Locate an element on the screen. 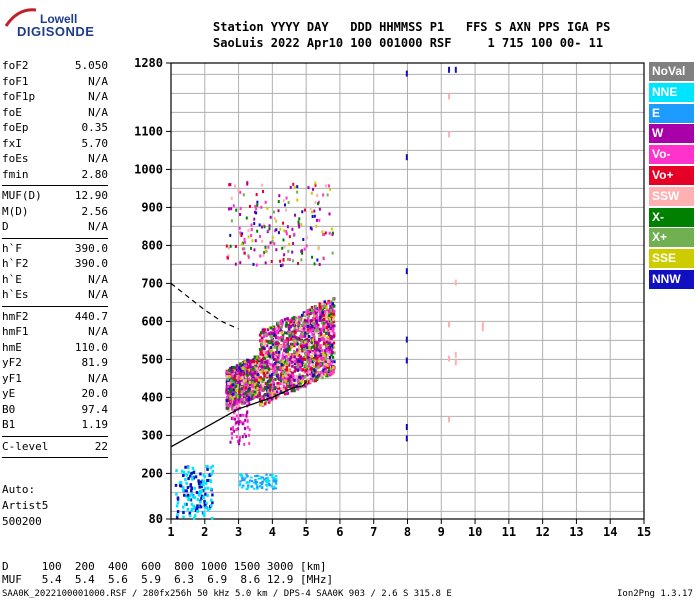 The image size is (700, 600). y-tick-label: 1280 is located at coordinates (148, 63).